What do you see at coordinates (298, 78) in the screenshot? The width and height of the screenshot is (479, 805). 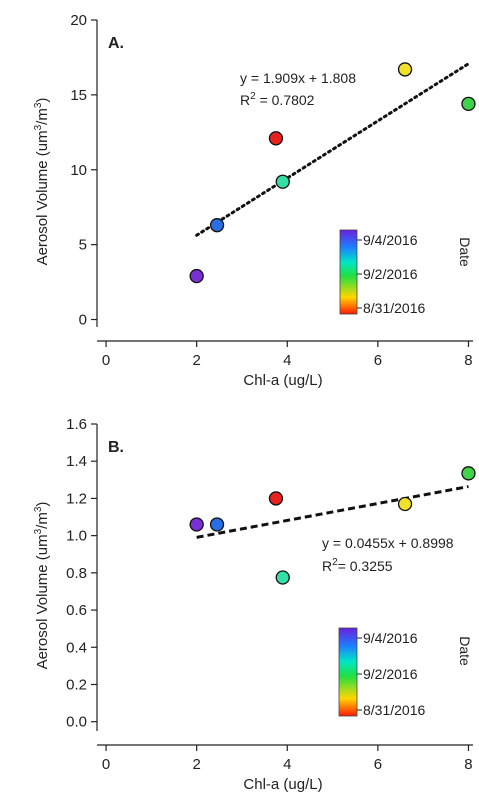 I see `fit-equation: y = 1.909x + 1.808` at bounding box center [298, 78].